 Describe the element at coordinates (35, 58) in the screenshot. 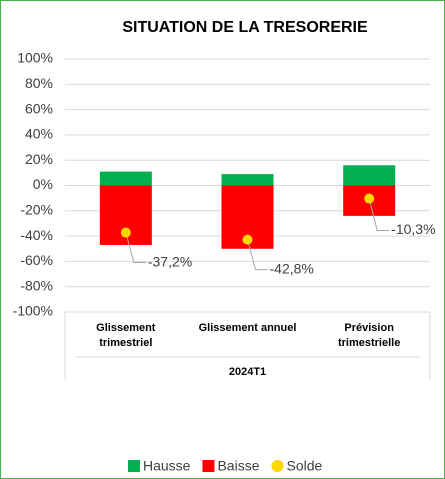

I see `y-tick-label: 100%` at that location.